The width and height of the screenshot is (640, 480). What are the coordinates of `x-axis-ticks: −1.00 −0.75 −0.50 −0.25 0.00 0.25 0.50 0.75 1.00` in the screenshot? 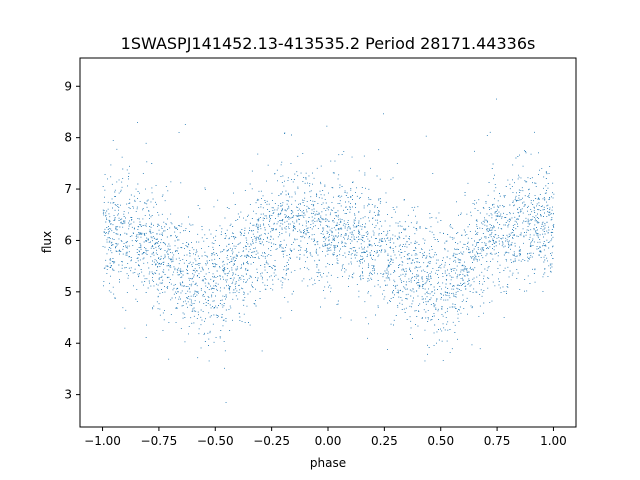 It's located at (325, 437).